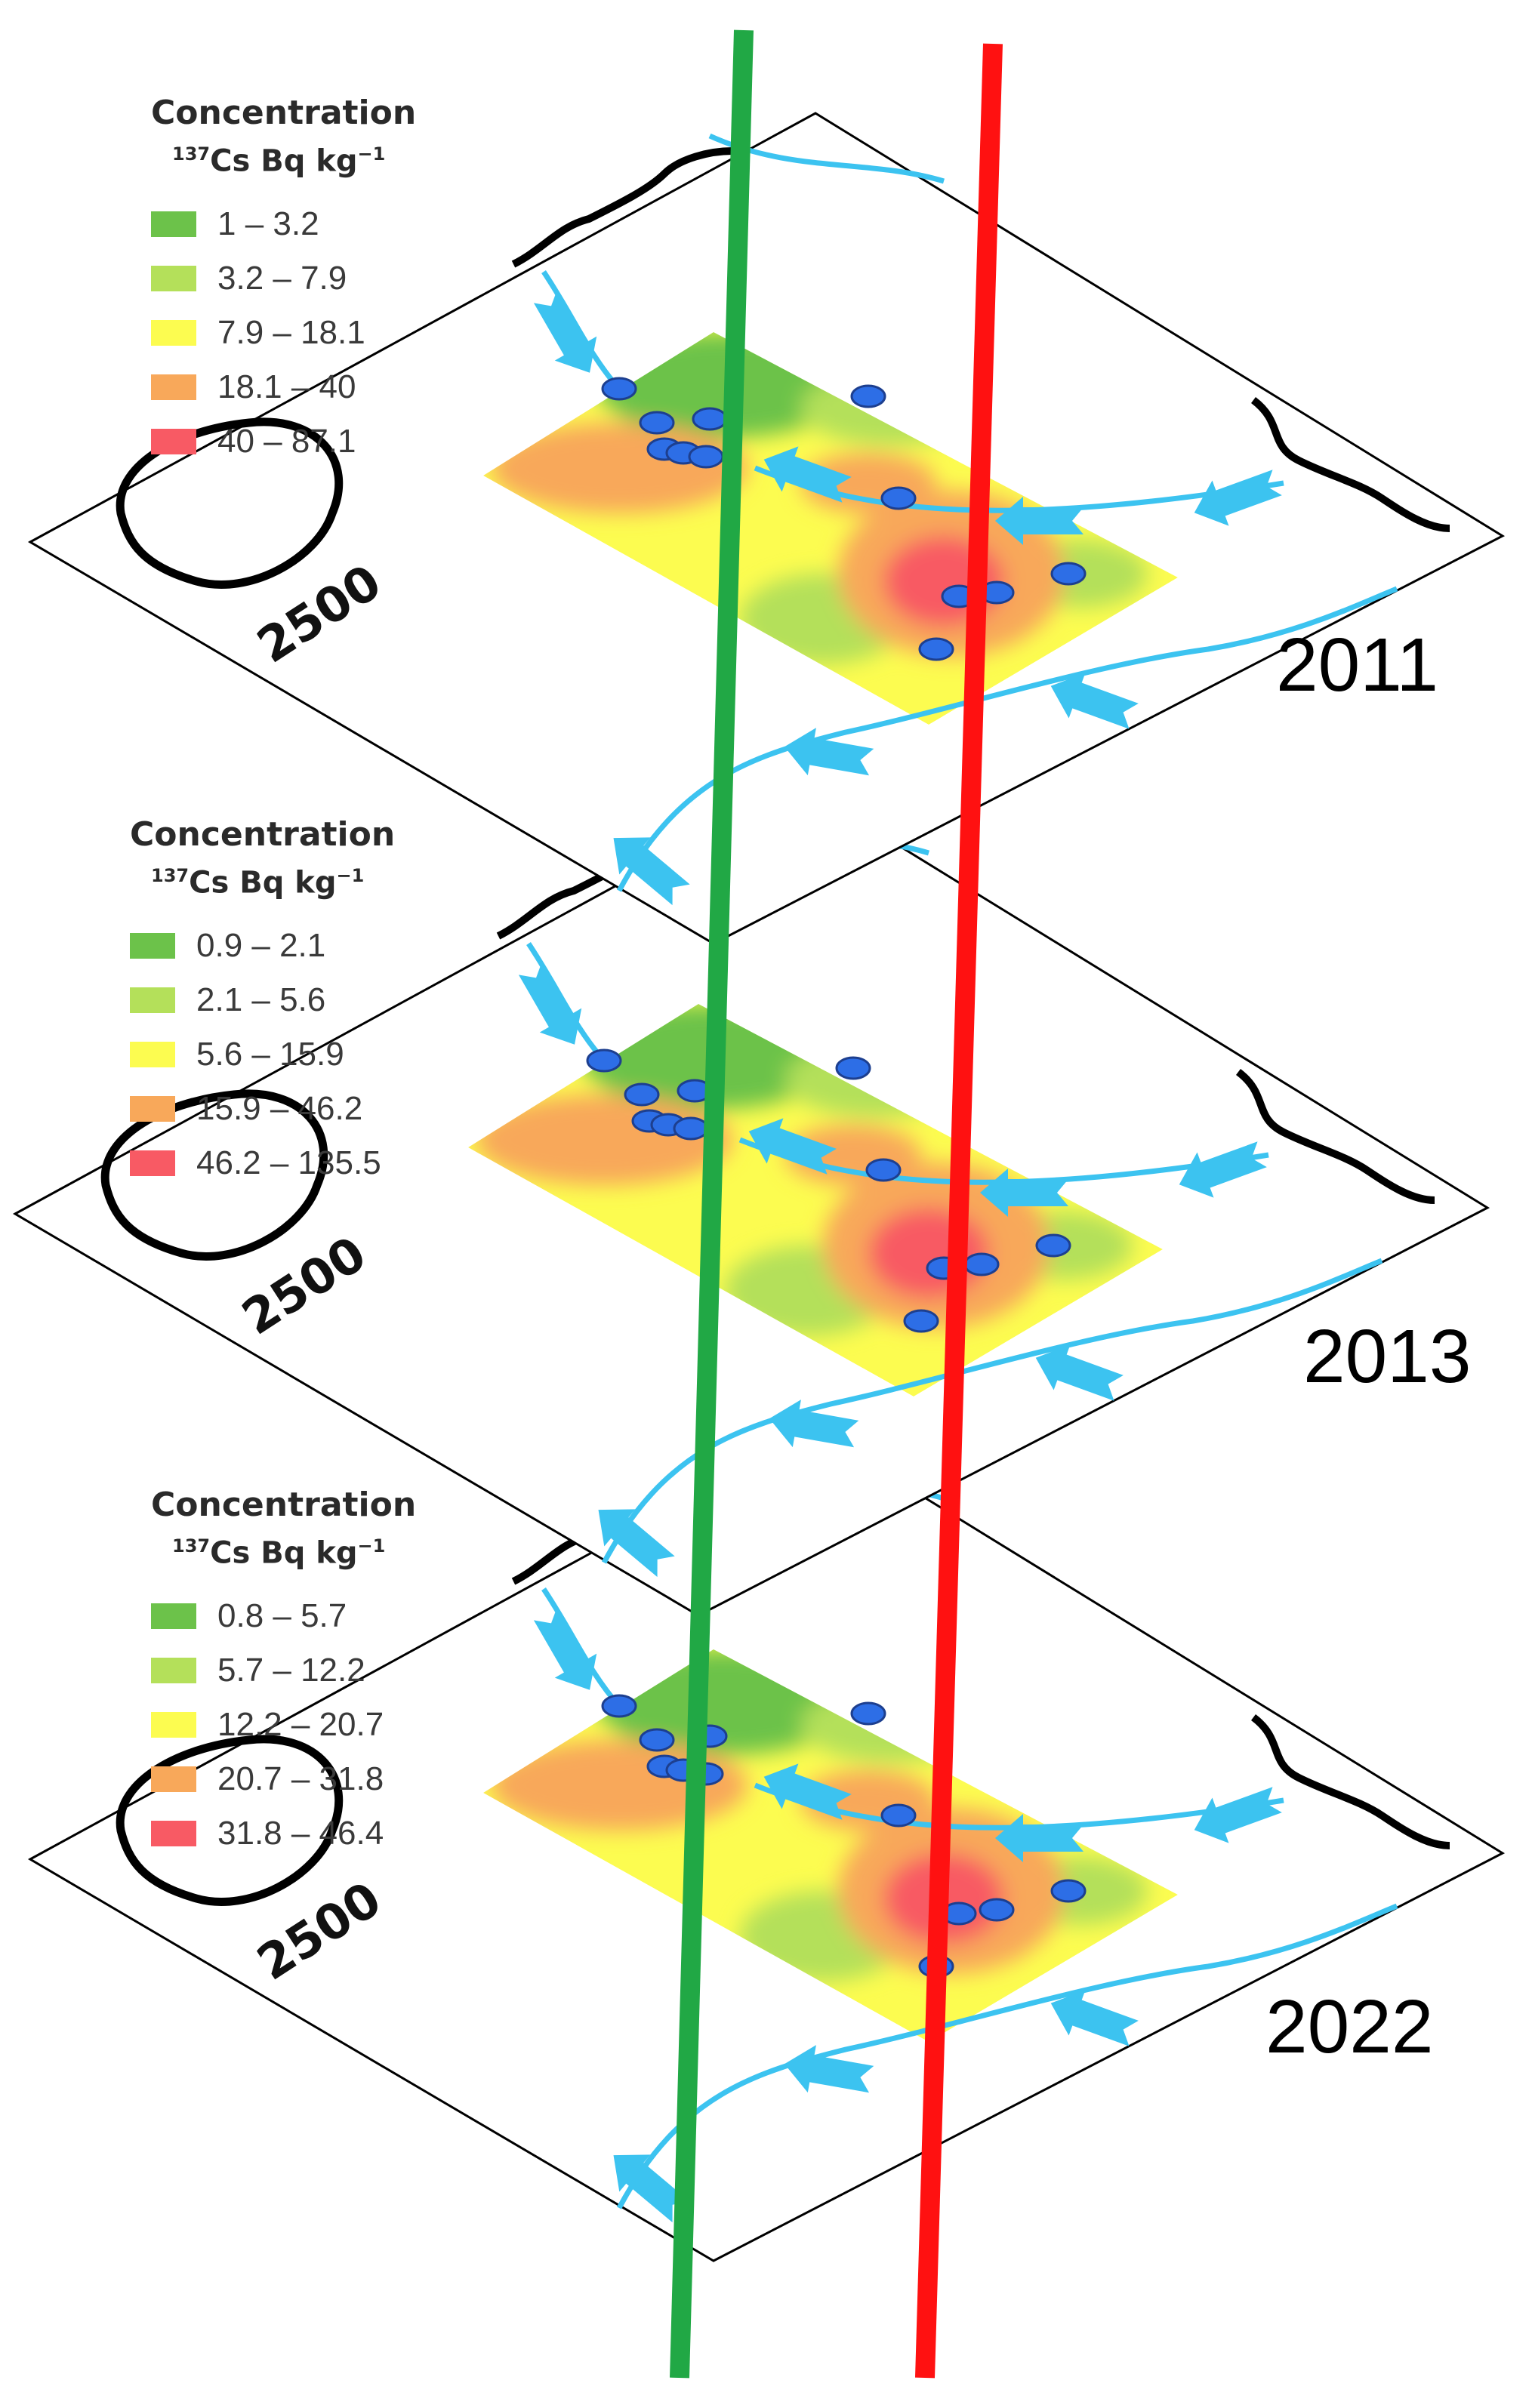 This screenshot has width=1532, height=2408. What do you see at coordinates (279, 1109) in the screenshot?
I see `legend-label: 15.9 – 46.2` at bounding box center [279, 1109].